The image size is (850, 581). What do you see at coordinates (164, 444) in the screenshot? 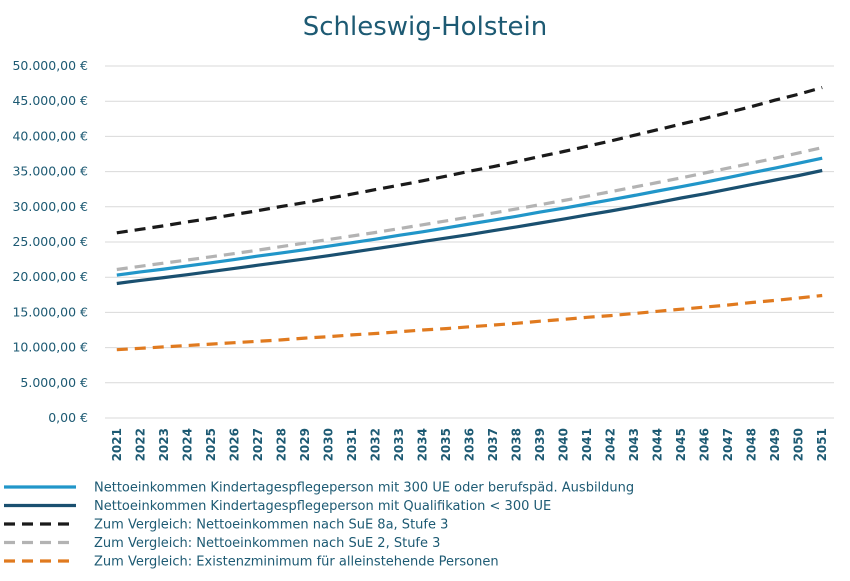
I see `x-tick-label: 2023` at bounding box center [164, 444].